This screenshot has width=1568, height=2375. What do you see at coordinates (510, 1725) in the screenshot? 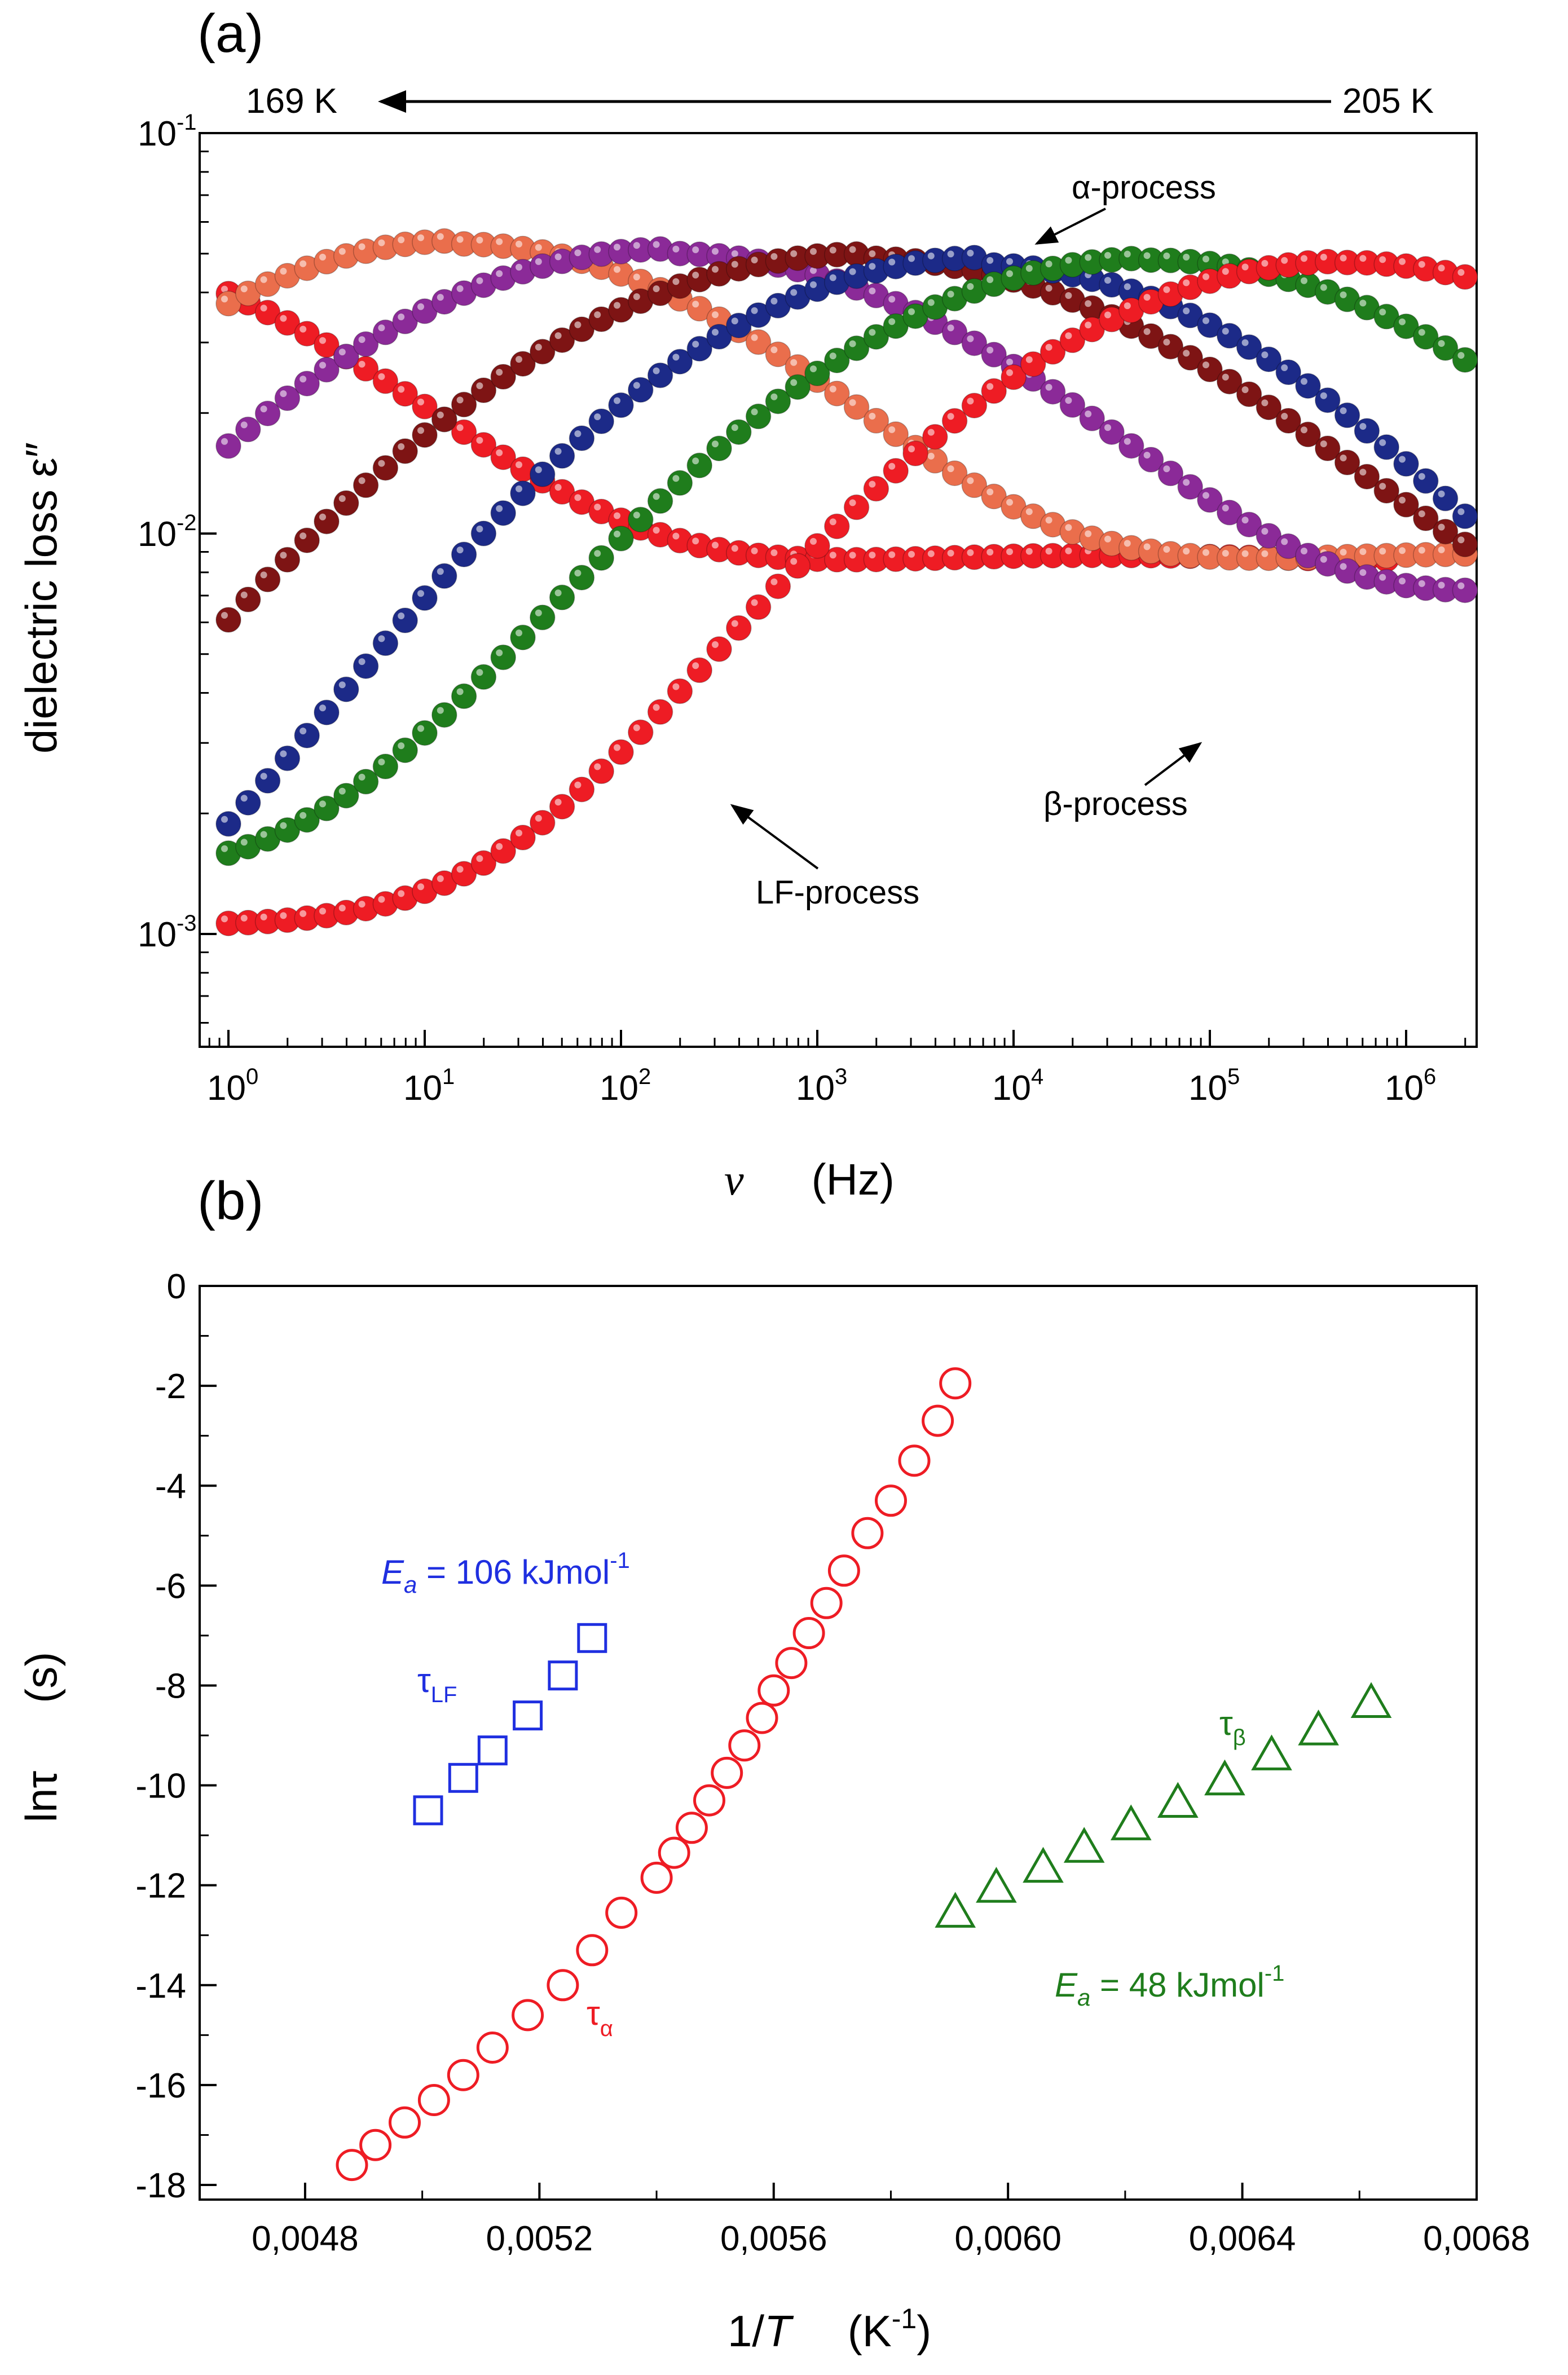
I see `series-square` at bounding box center [510, 1725].